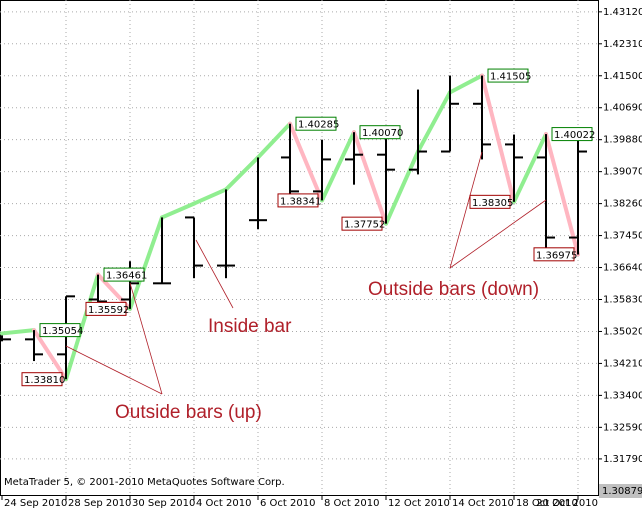 This screenshot has width=642, height=511. I want to click on y-tick-label: 1.36640, so click(622, 268).